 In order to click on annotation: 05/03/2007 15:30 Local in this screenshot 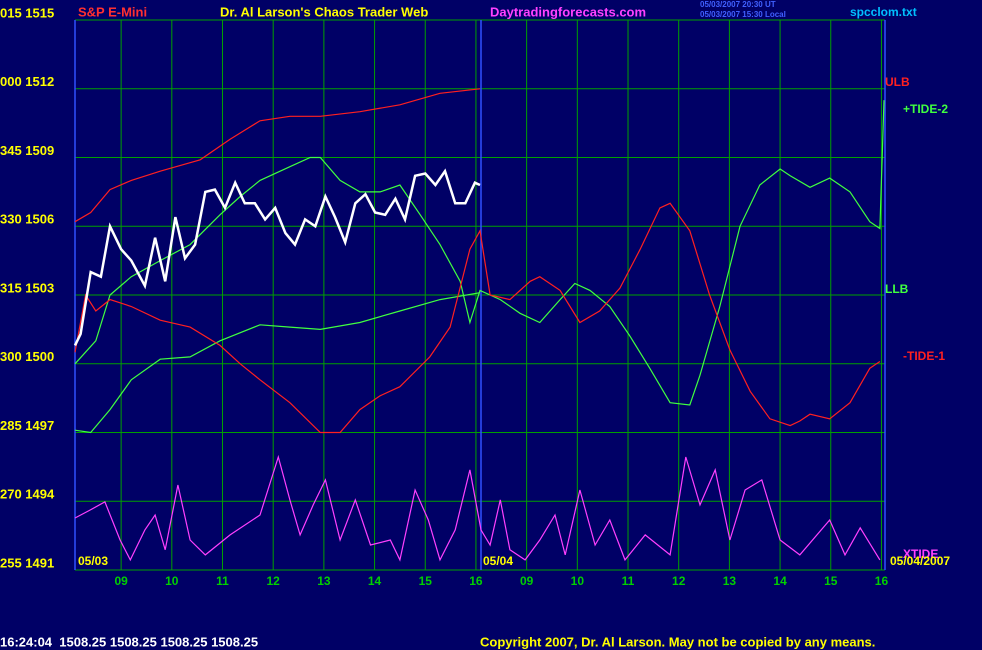, I will do `click(743, 14)`.